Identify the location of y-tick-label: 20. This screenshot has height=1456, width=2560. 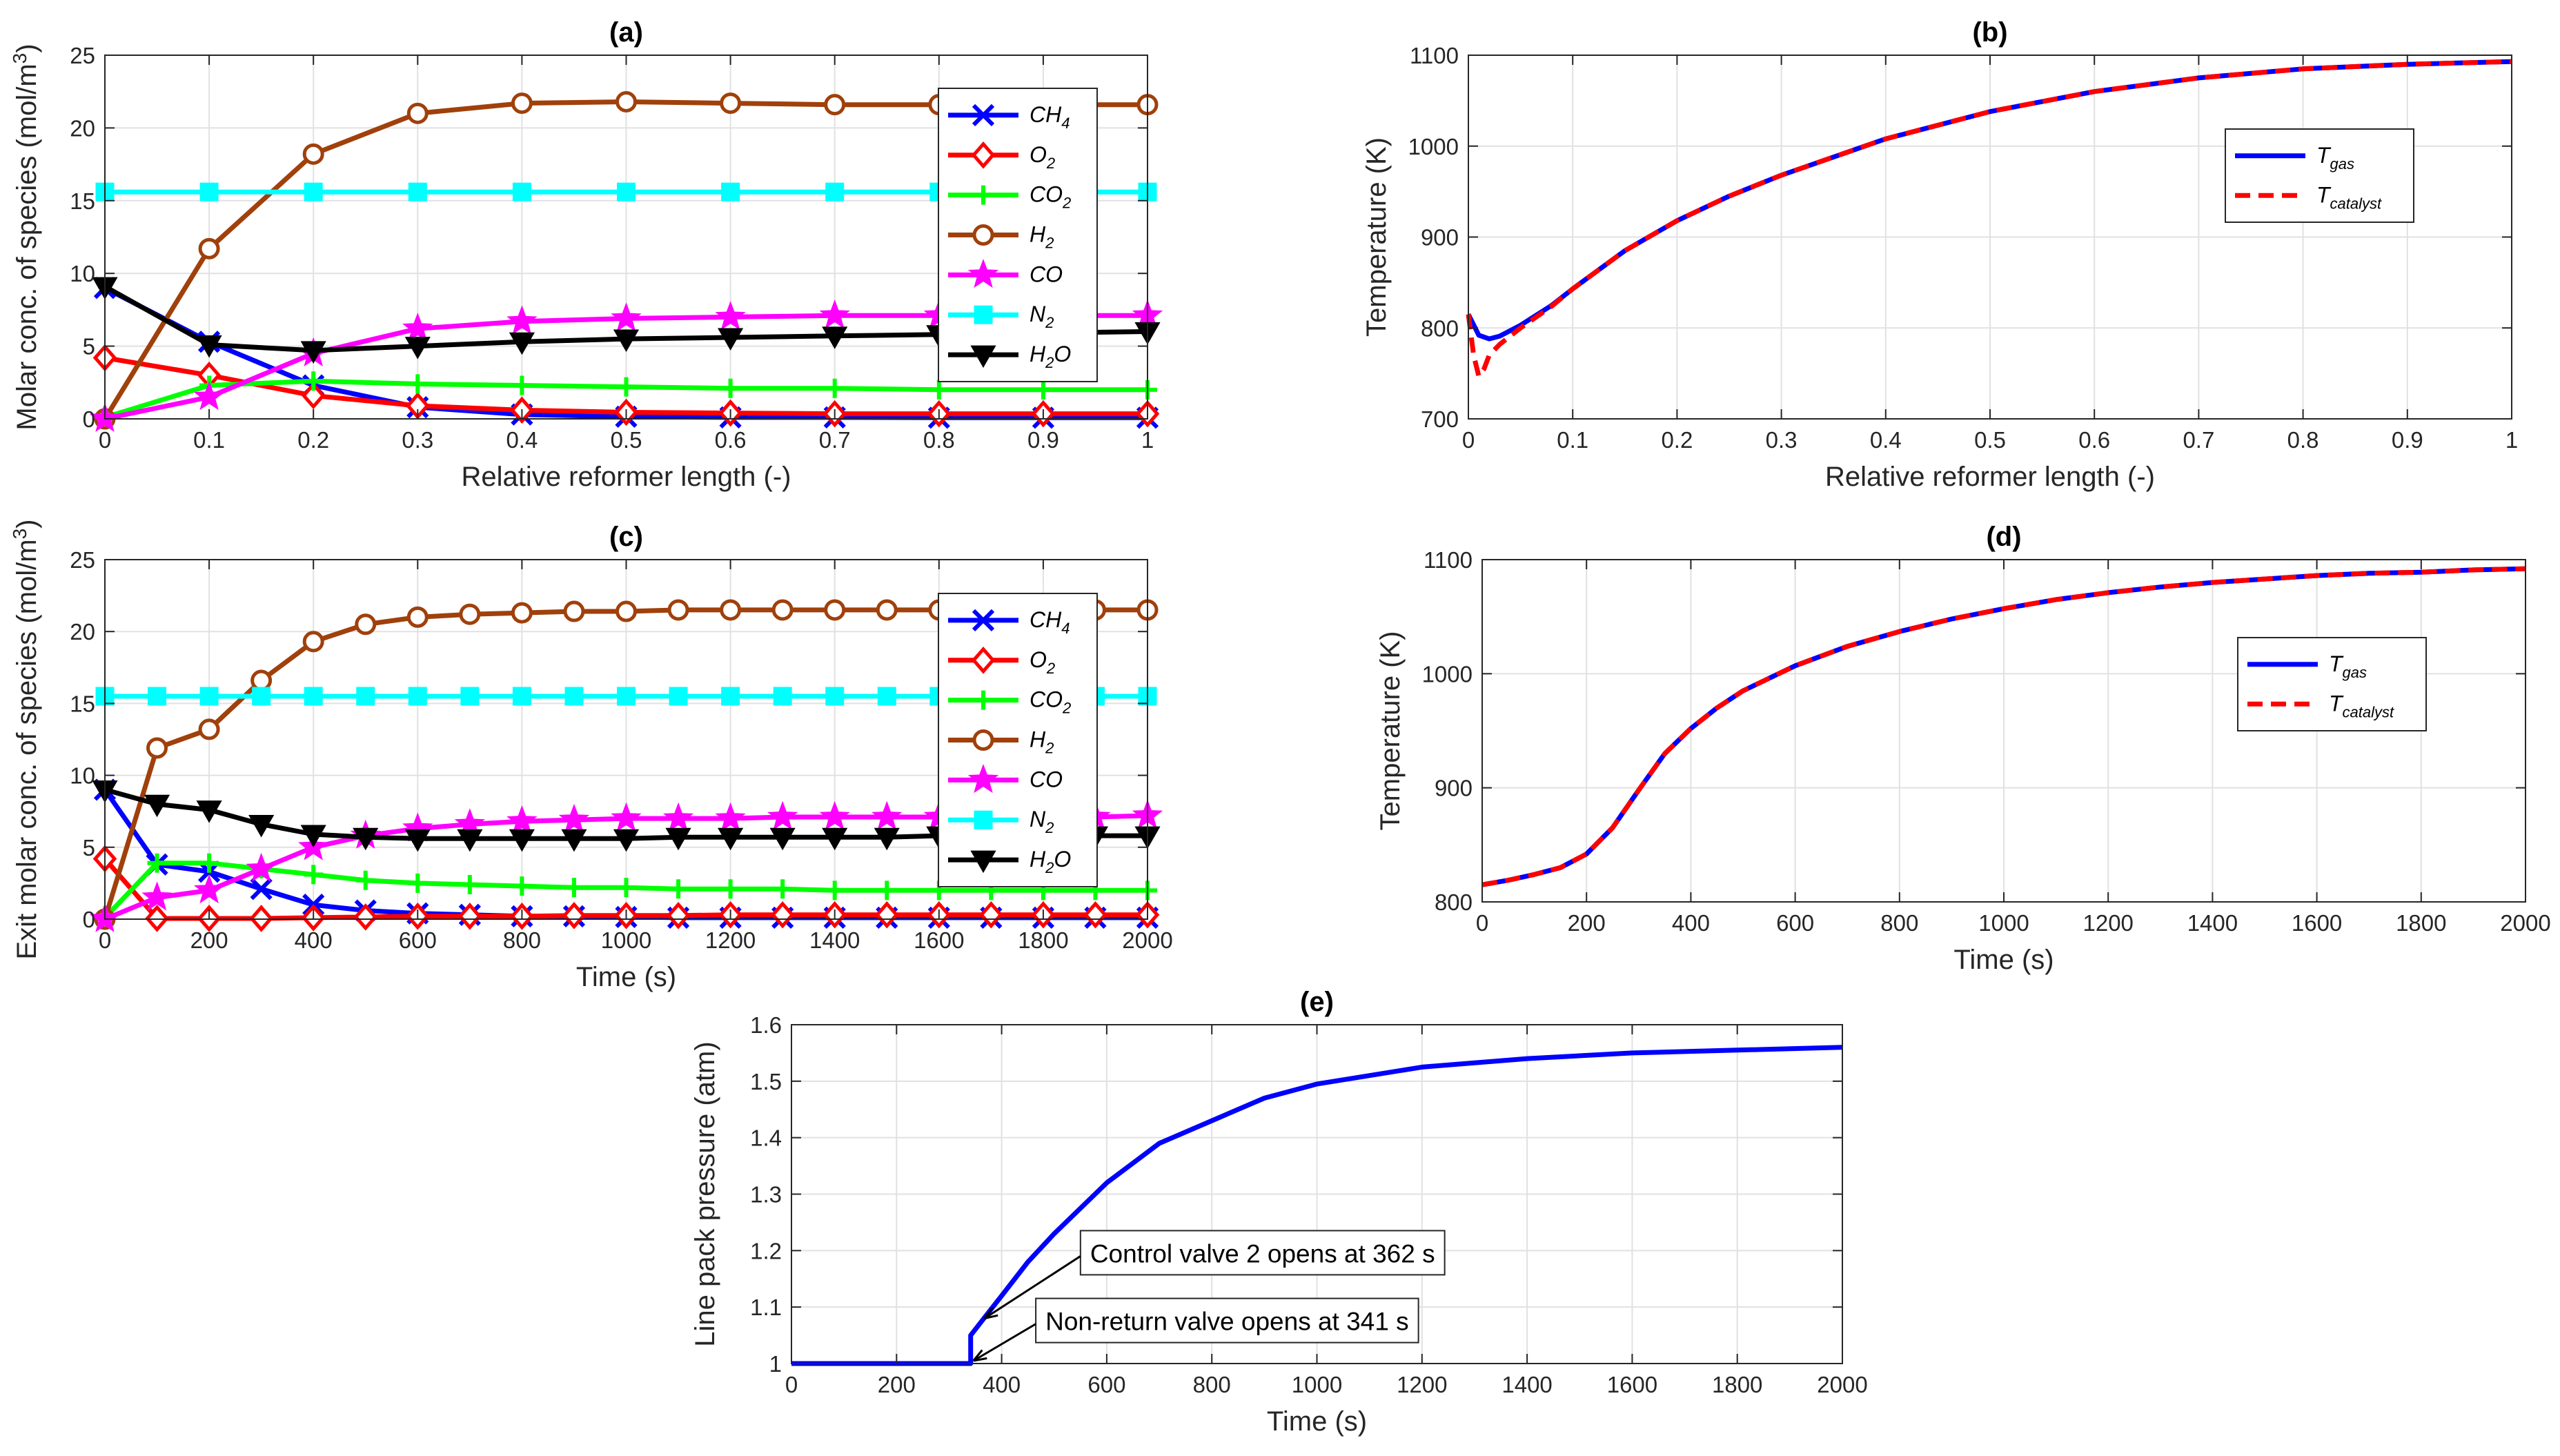
(82, 632).